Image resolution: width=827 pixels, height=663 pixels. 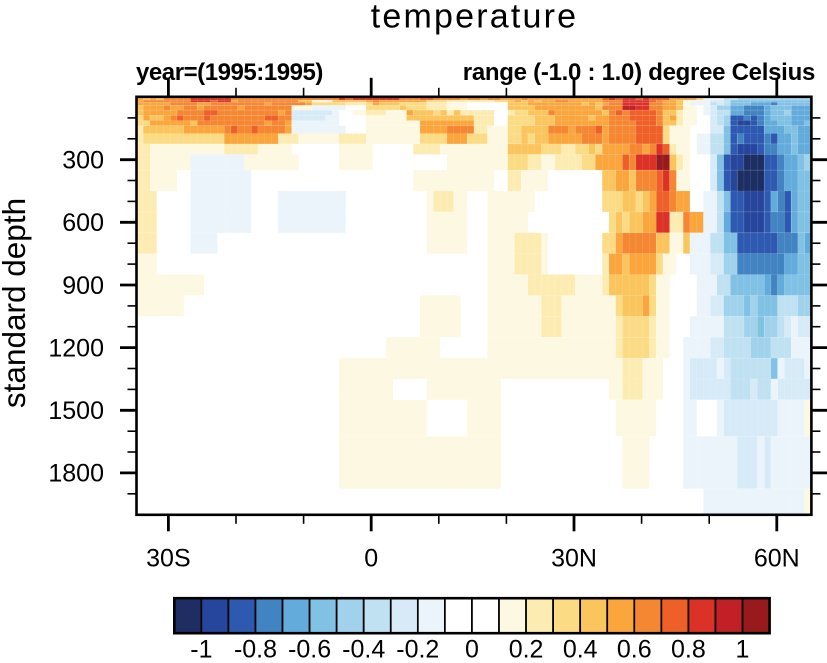 What do you see at coordinates (309, 649) in the screenshot?
I see `svg-text: -0.6` at bounding box center [309, 649].